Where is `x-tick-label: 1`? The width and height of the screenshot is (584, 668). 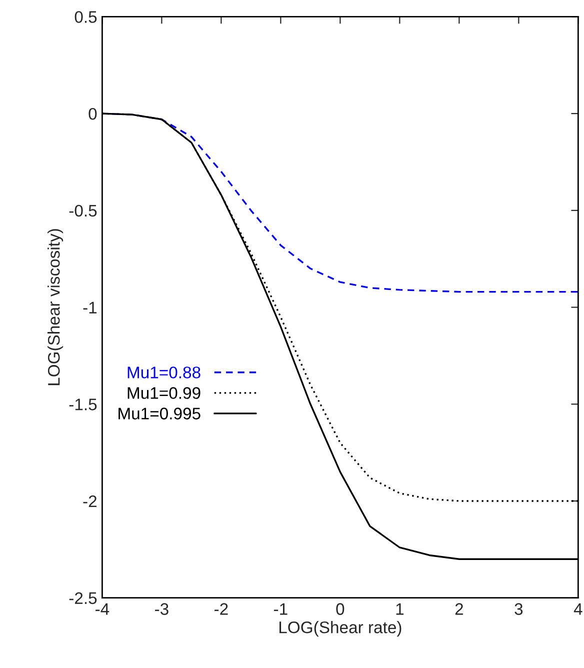
x-tick-label: 1 is located at coordinates (400, 609).